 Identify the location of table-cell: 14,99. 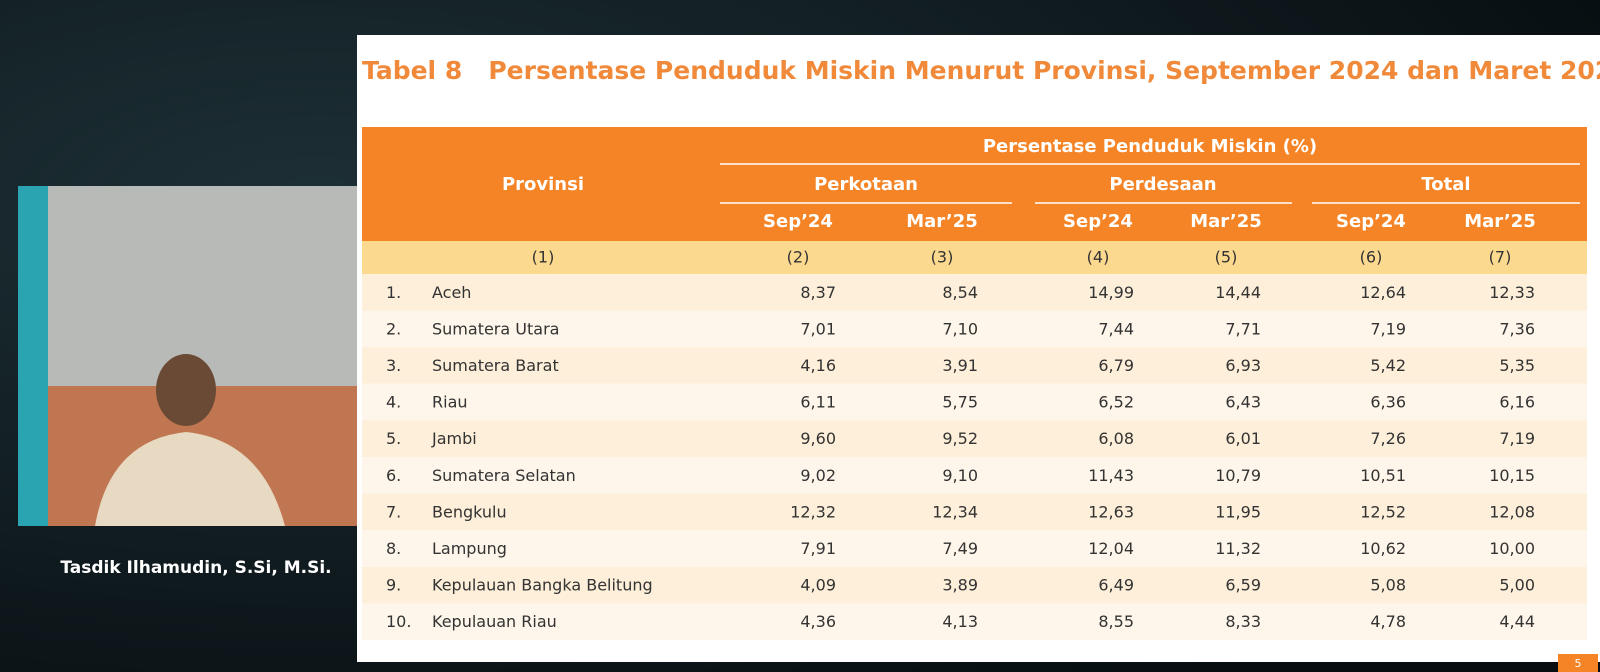
(1111, 292).